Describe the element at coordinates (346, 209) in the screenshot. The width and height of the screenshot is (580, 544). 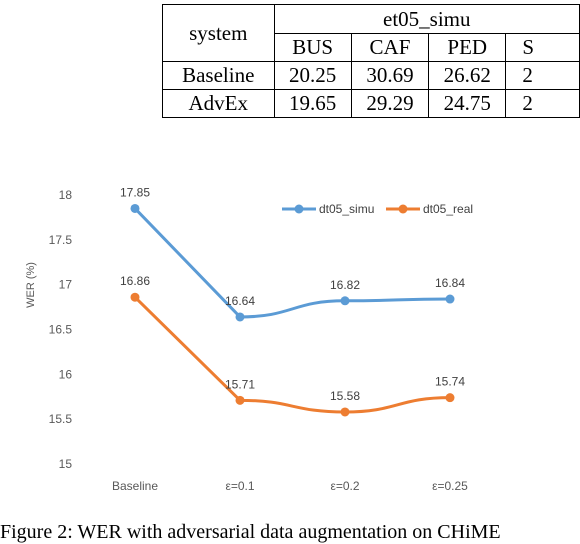
I see `legend-label: dt05_simu` at that location.